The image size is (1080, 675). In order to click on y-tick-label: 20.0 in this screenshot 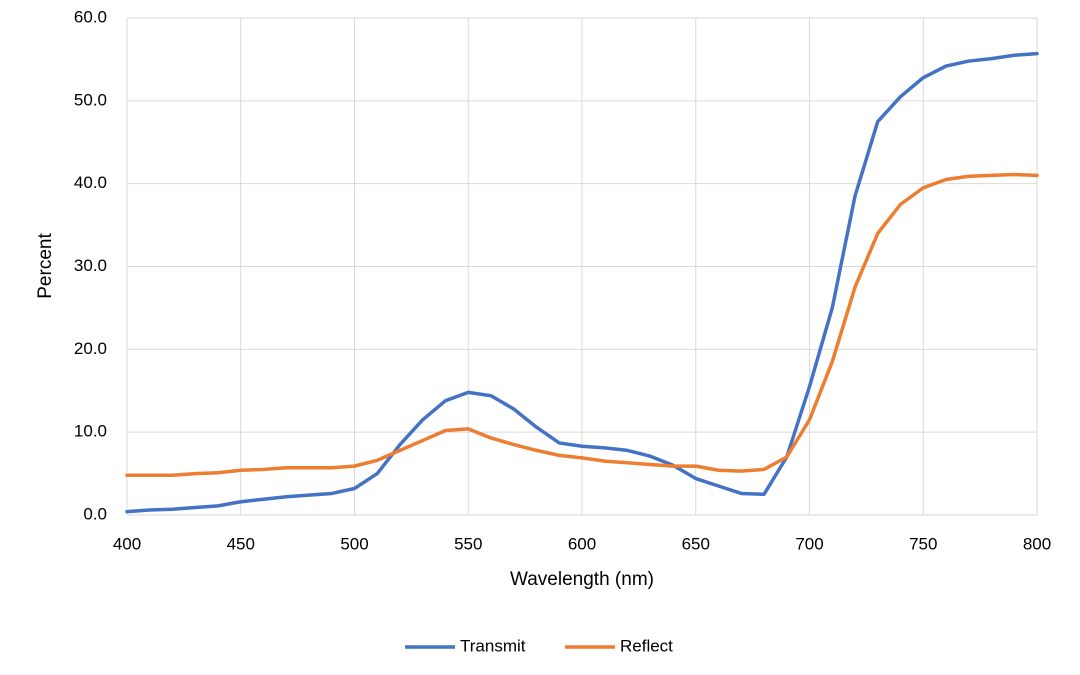, I will do `click(90, 348)`.